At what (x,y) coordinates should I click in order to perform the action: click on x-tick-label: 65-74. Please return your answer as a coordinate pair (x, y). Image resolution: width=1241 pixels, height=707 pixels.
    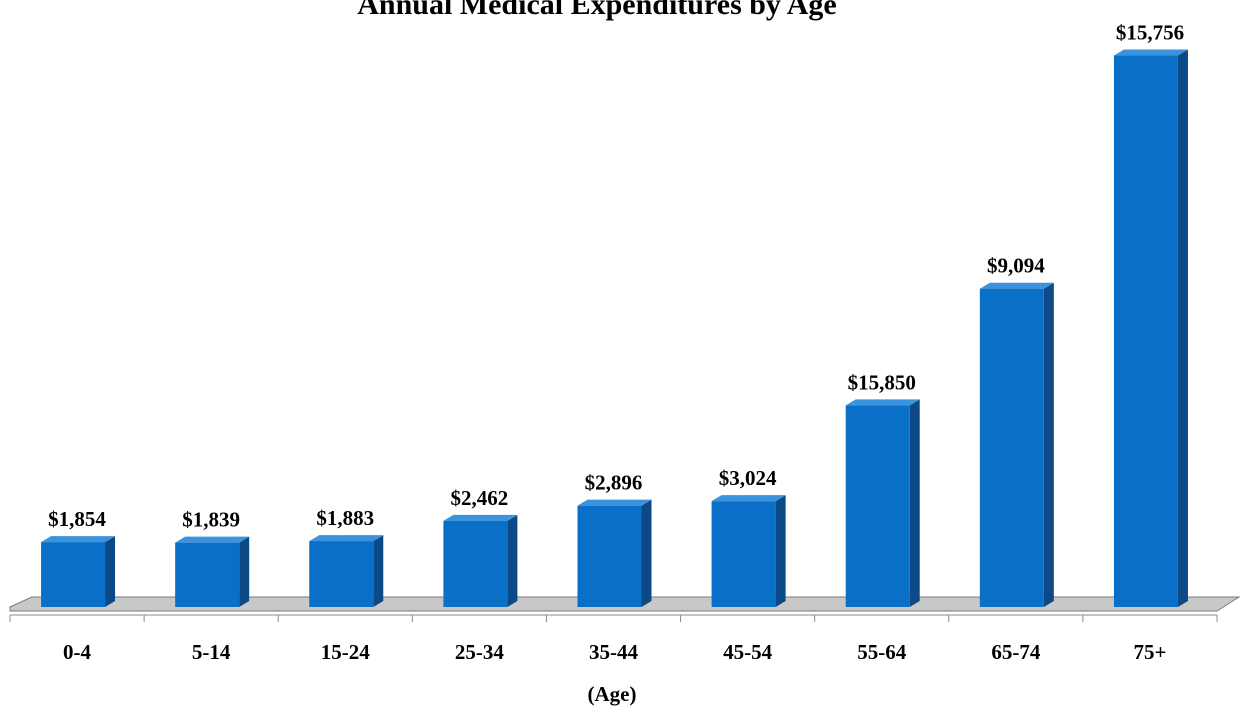
    Looking at the image, I should click on (1015, 652).